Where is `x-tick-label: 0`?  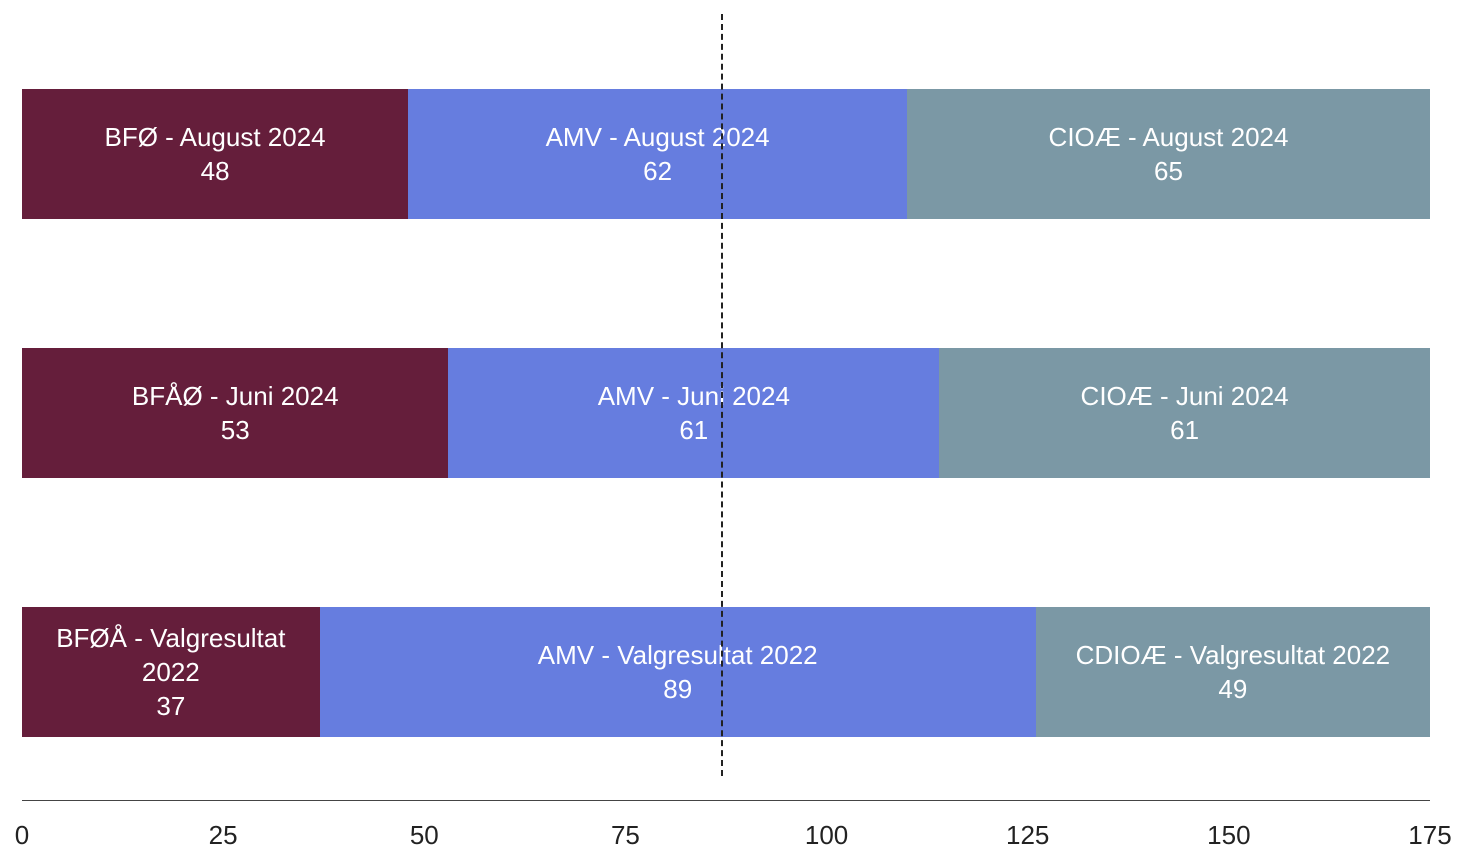
x-tick-label: 0 is located at coordinates (22, 835).